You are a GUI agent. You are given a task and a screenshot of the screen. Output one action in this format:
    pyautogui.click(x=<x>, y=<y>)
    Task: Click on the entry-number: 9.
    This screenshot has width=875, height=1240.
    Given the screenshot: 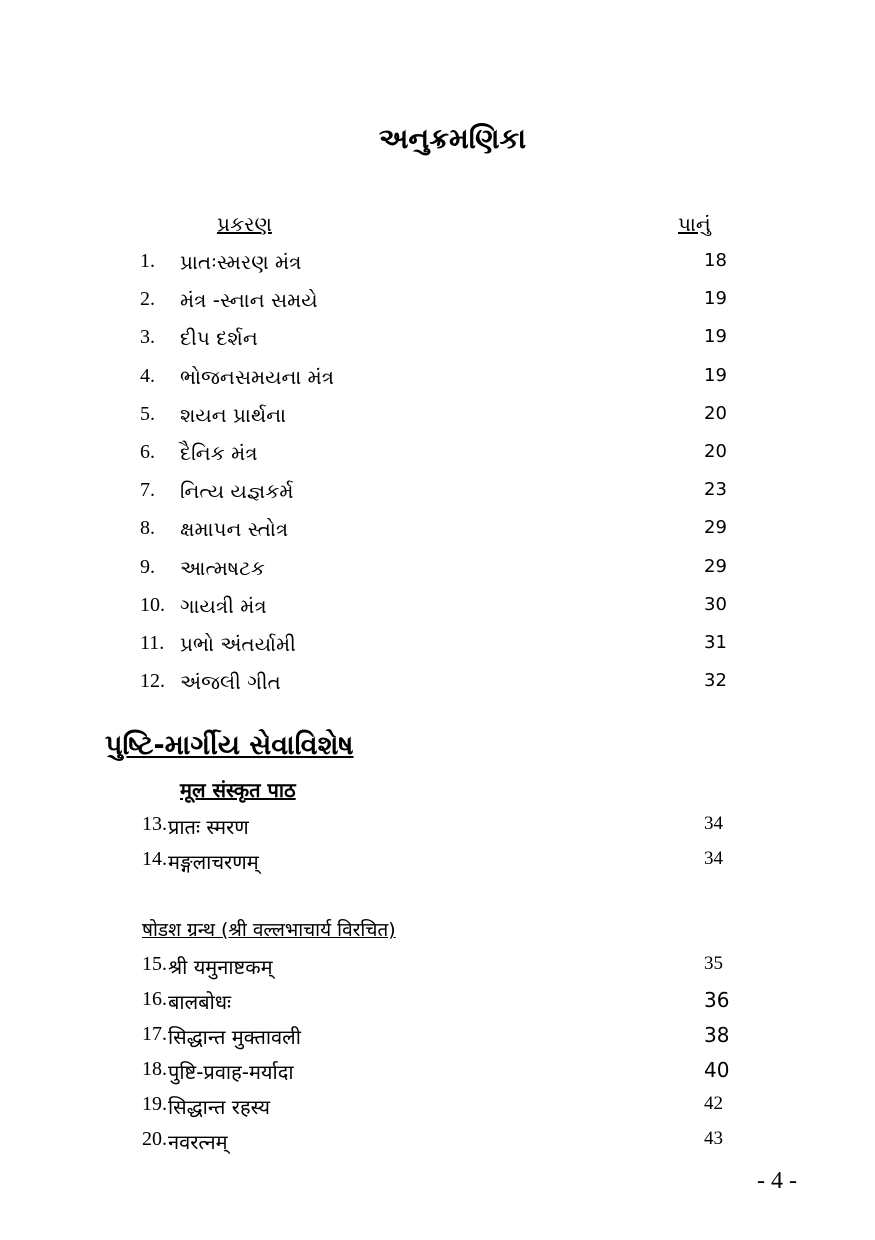 What is the action you would take?
    pyautogui.click(x=147, y=566)
    